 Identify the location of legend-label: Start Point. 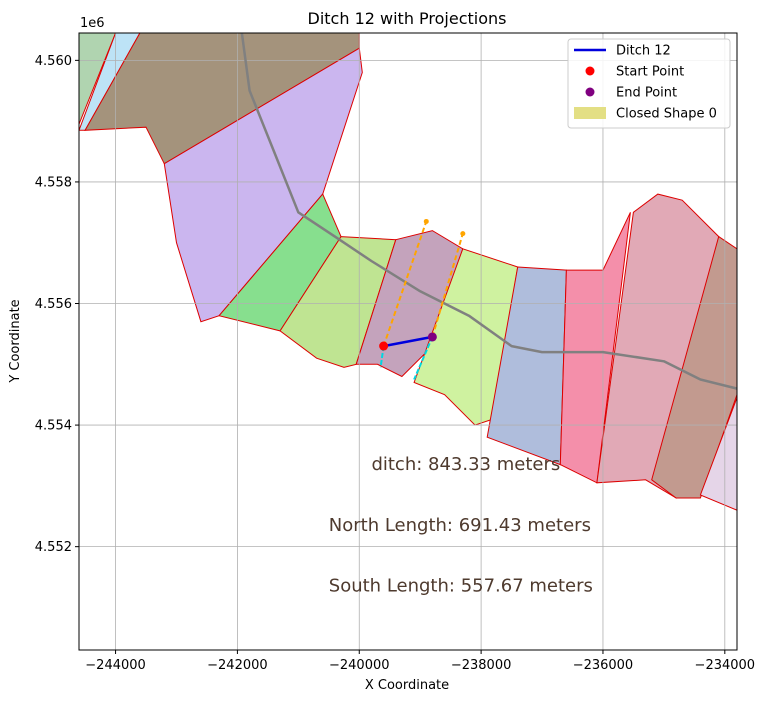
(650, 72).